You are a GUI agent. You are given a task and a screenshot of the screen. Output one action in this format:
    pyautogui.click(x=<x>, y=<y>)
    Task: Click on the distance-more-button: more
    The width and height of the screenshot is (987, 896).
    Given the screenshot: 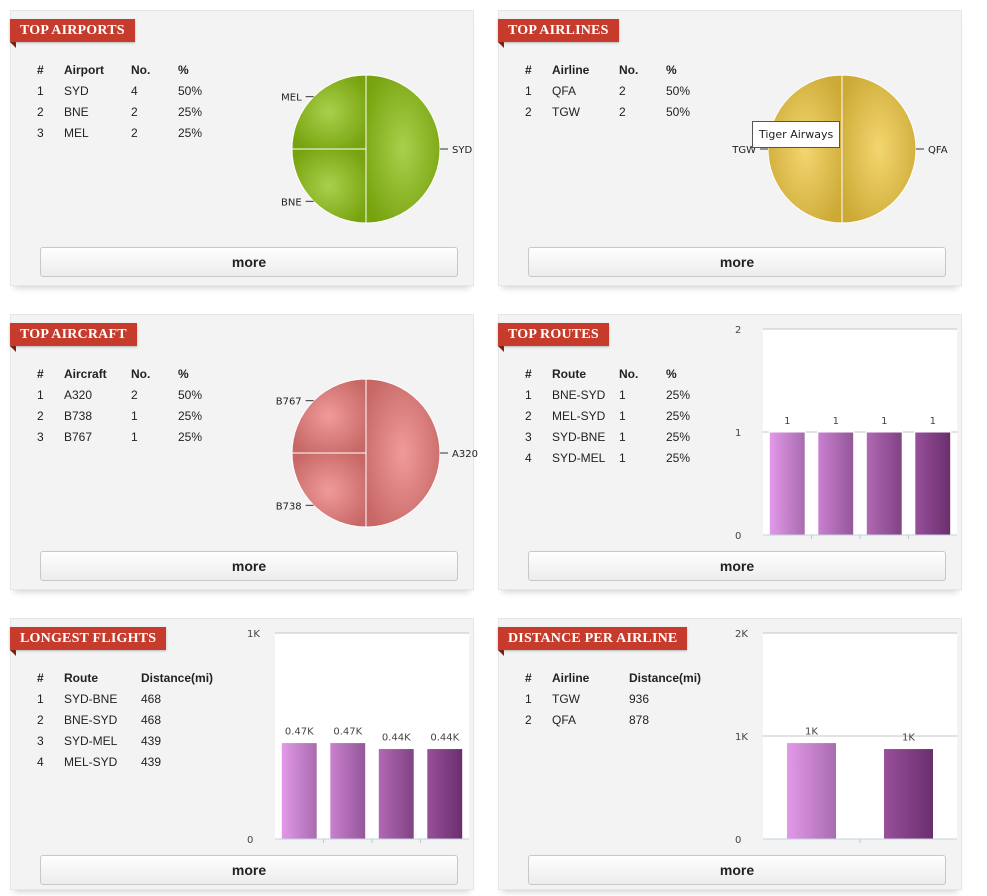 What is the action you would take?
    pyautogui.click(x=737, y=870)
    